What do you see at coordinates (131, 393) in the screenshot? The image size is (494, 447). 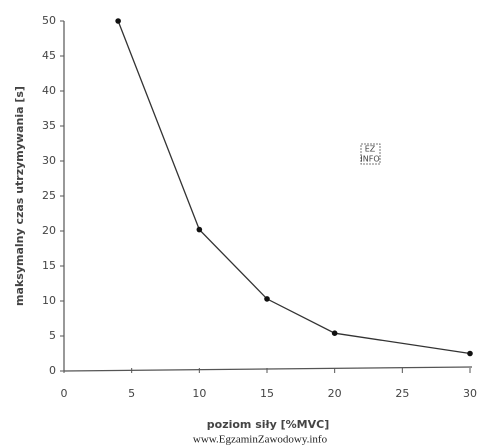 I see `x-tick-label: 5` at bounding box center [131, 393].